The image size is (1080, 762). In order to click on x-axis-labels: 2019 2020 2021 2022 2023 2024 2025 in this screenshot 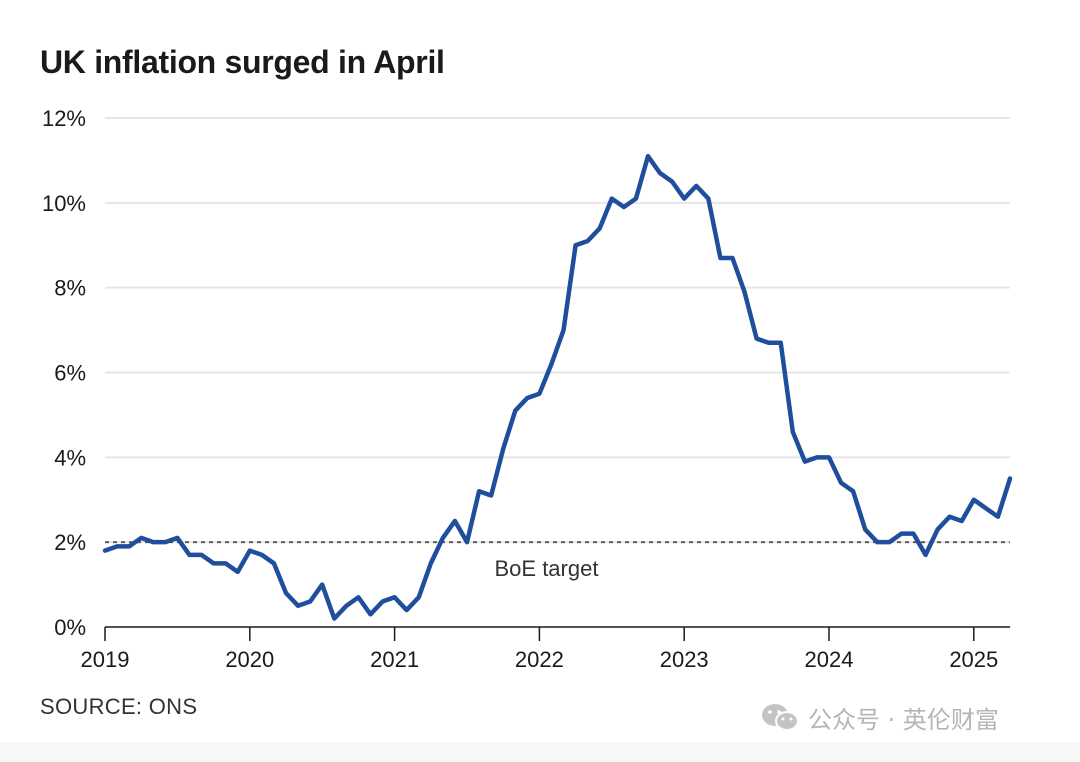, I will do `click(540, 659)`.